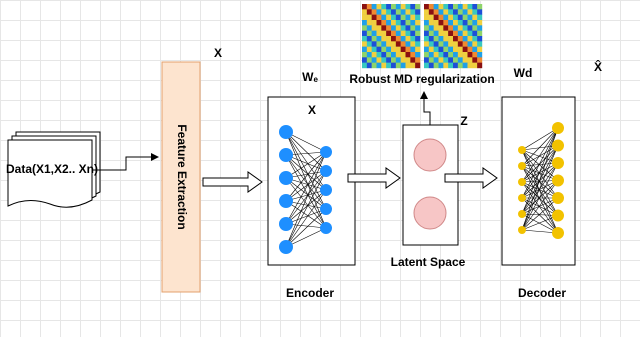 The width and height of the screenshot is (640, 337). I want to click on regularization-label: Robust MD regularization, so click(421, 79).